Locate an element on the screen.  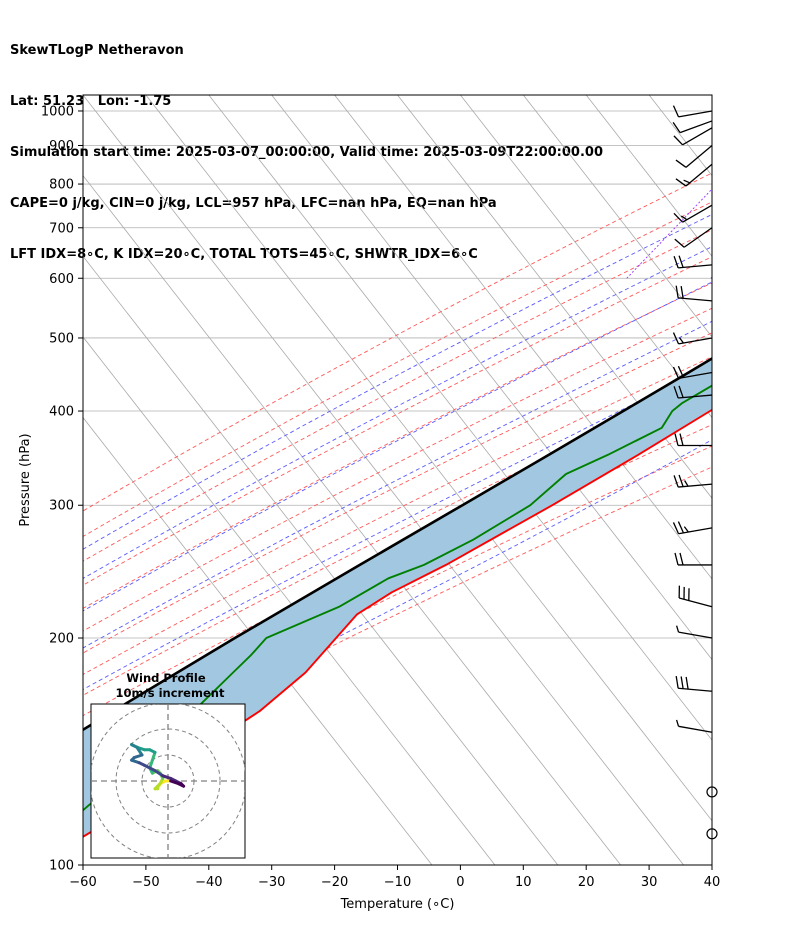
y-axis-label: Pressure (hPa) is located at coordinates (25, 479).